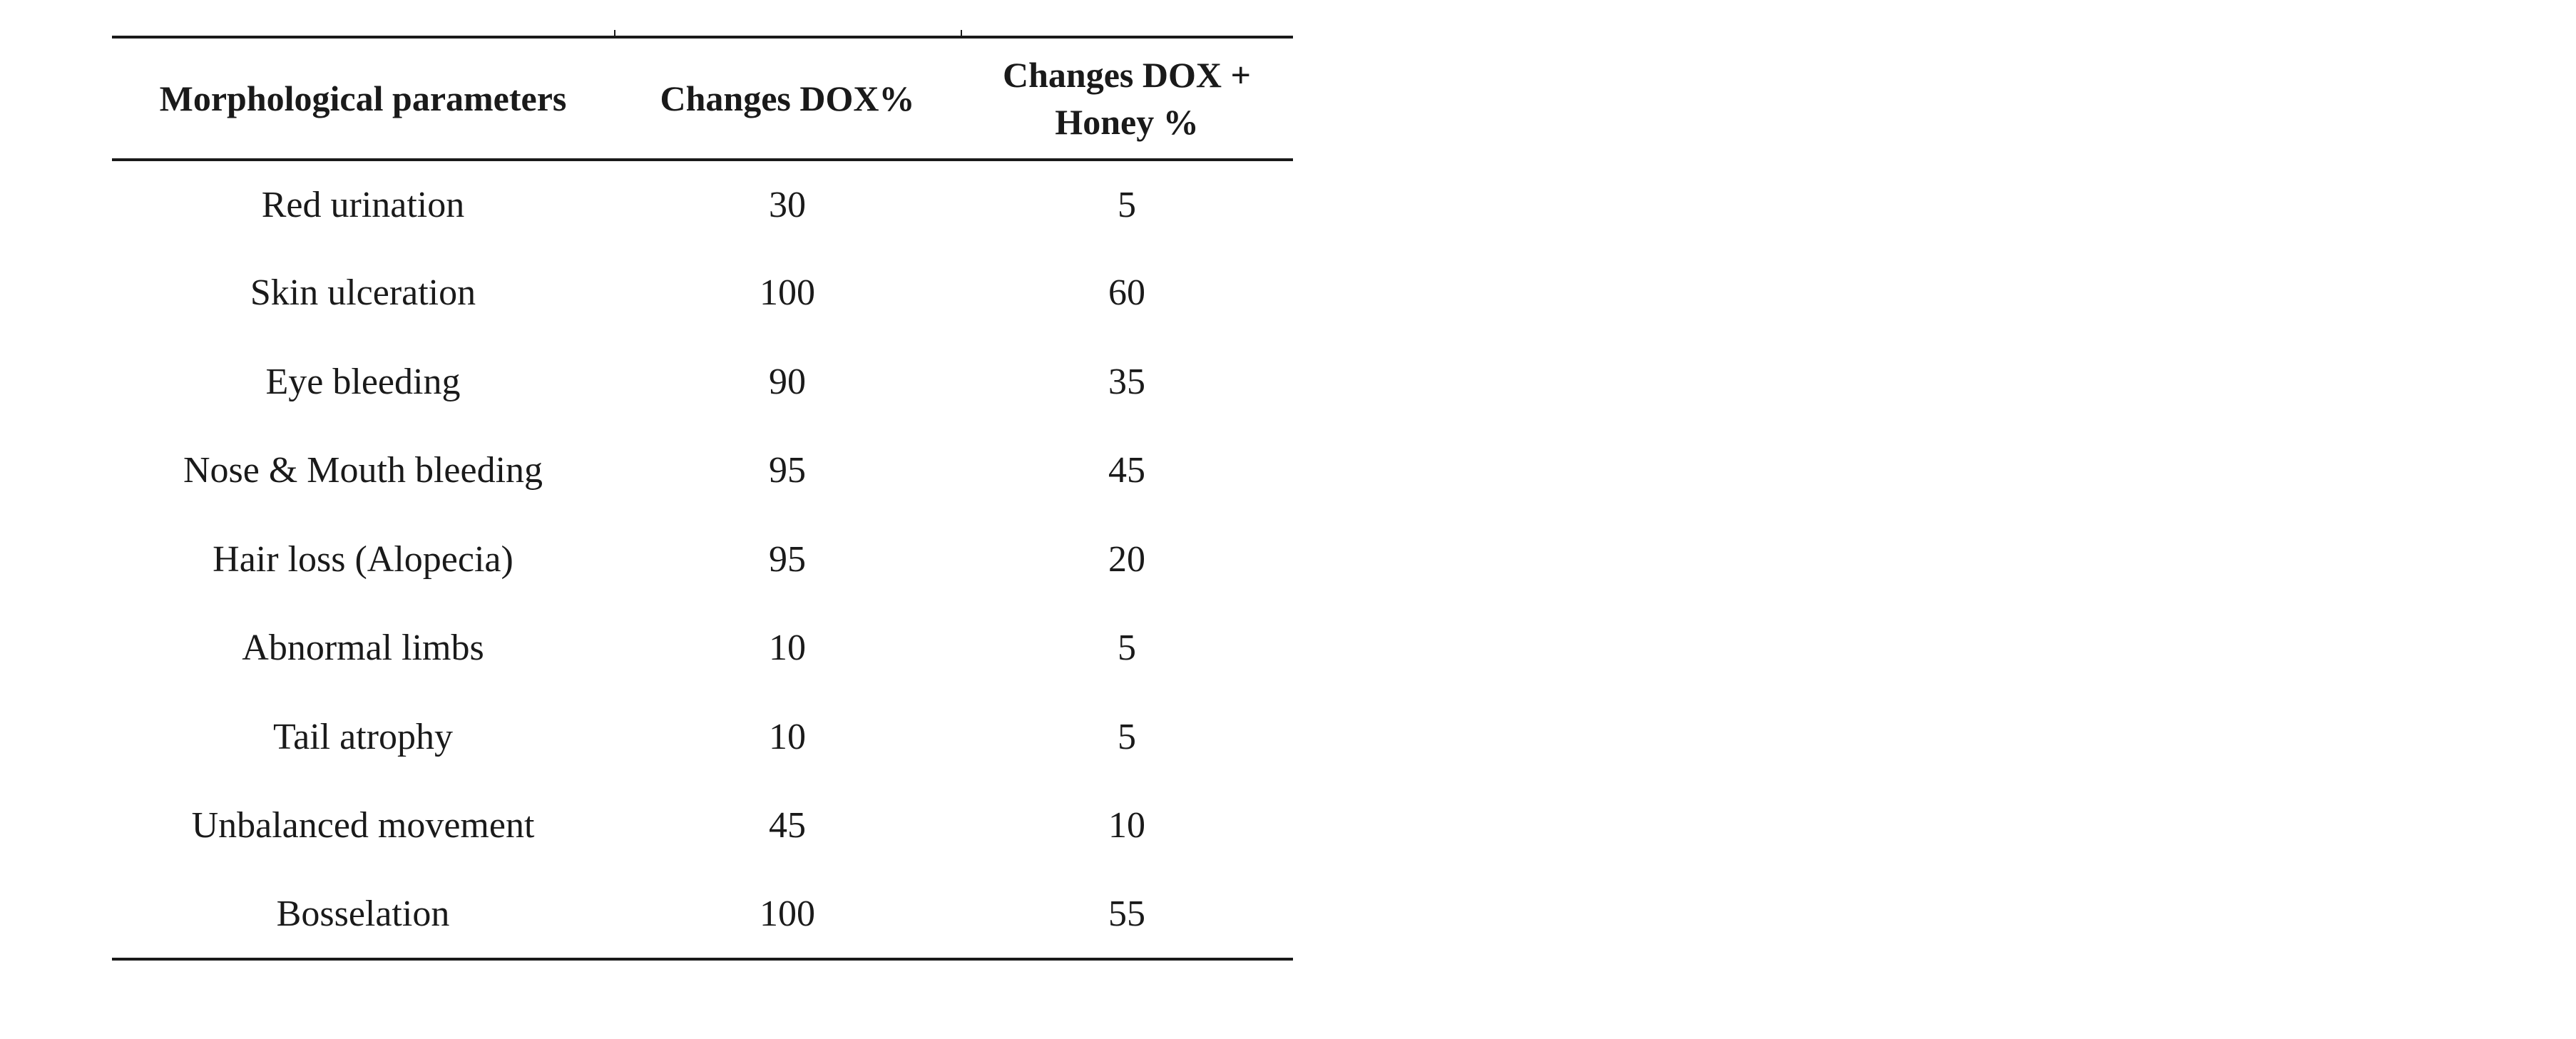  Describe the element at coordinates (703, 293) in the screenshot. I see `table-row: Skin ulceration 100 60` at that location.